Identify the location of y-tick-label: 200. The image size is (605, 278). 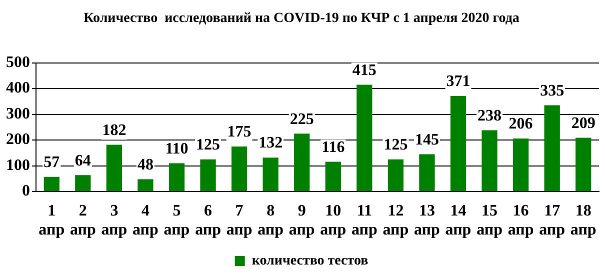
(18, 139).